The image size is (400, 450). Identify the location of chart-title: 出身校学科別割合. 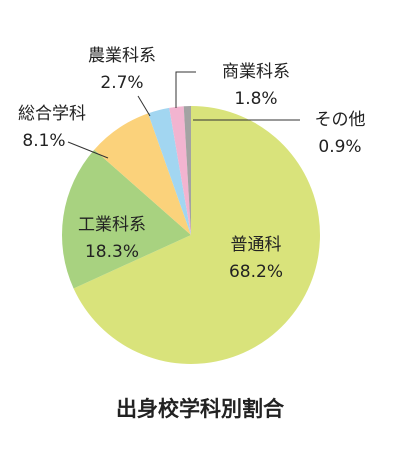
(200, 409).